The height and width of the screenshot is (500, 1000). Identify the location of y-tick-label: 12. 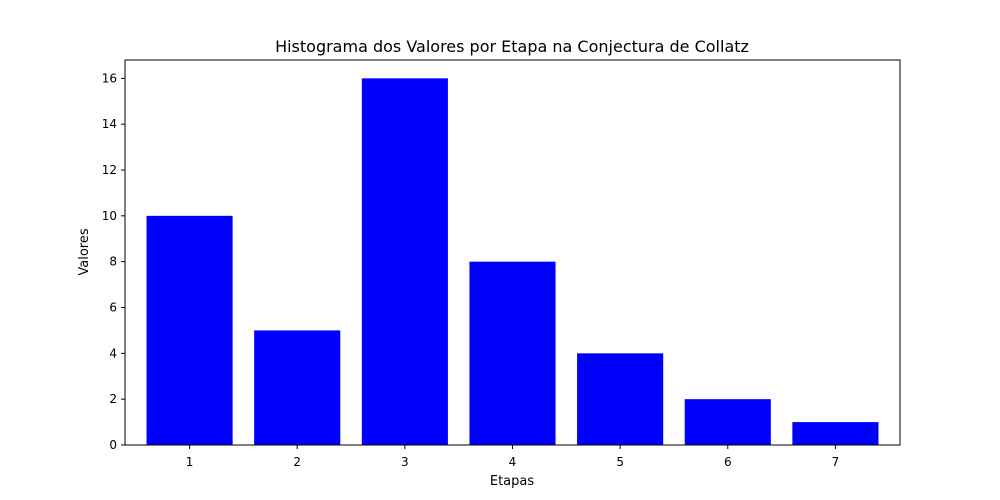
(109, 170).